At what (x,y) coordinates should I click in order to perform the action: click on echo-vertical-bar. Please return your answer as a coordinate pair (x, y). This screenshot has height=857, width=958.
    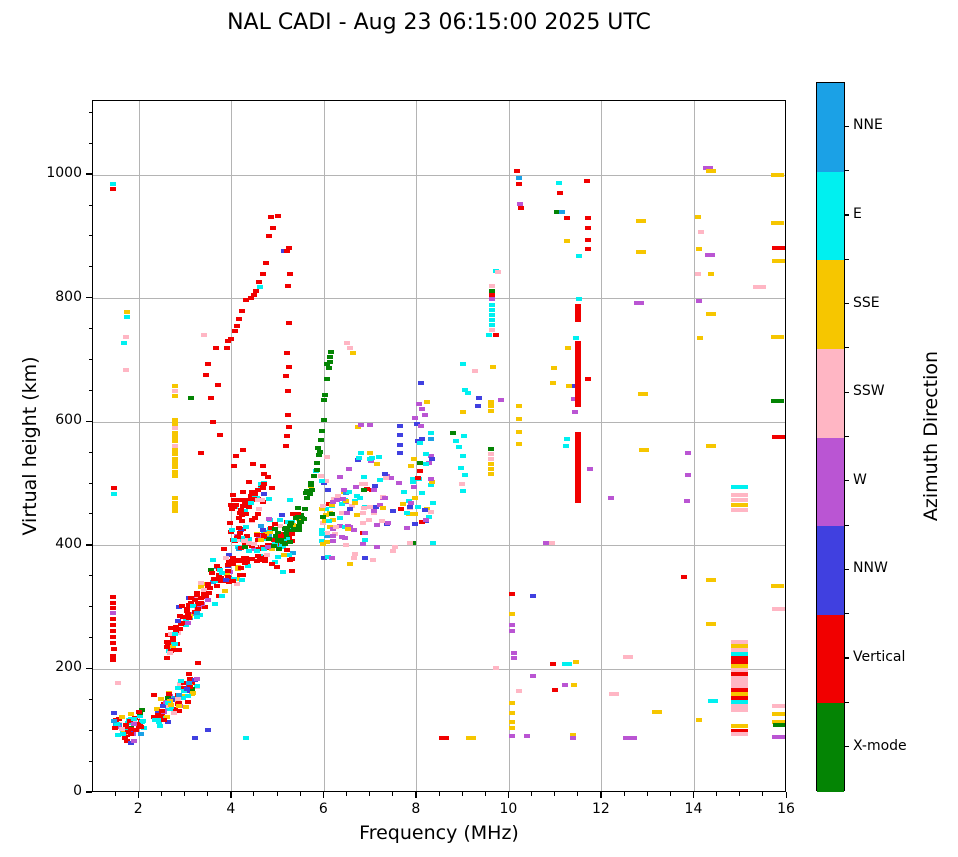
    Looking at the image, I should click on (578, 374).